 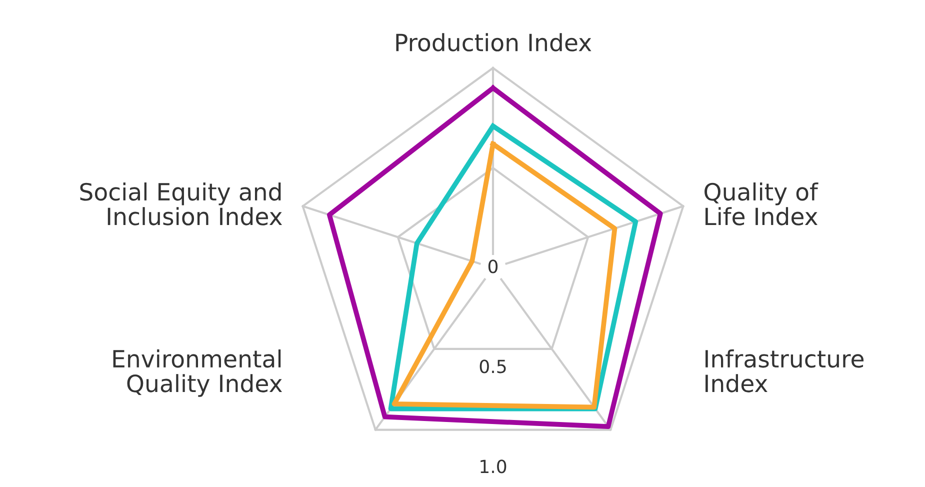 I want to click on spoke-label: Social Equity and Inclusion Index, so click(x=181, y=204).